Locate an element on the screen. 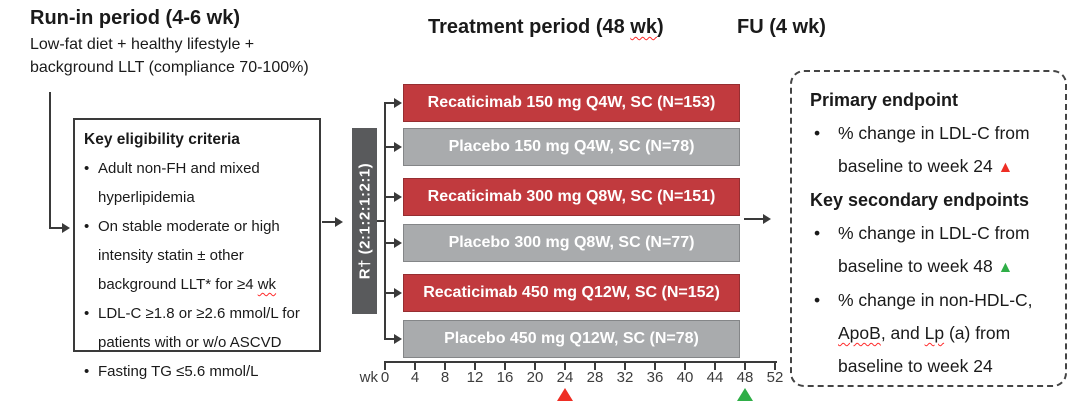  axis-tick-label: 20 is located at coordinates (535, 377).